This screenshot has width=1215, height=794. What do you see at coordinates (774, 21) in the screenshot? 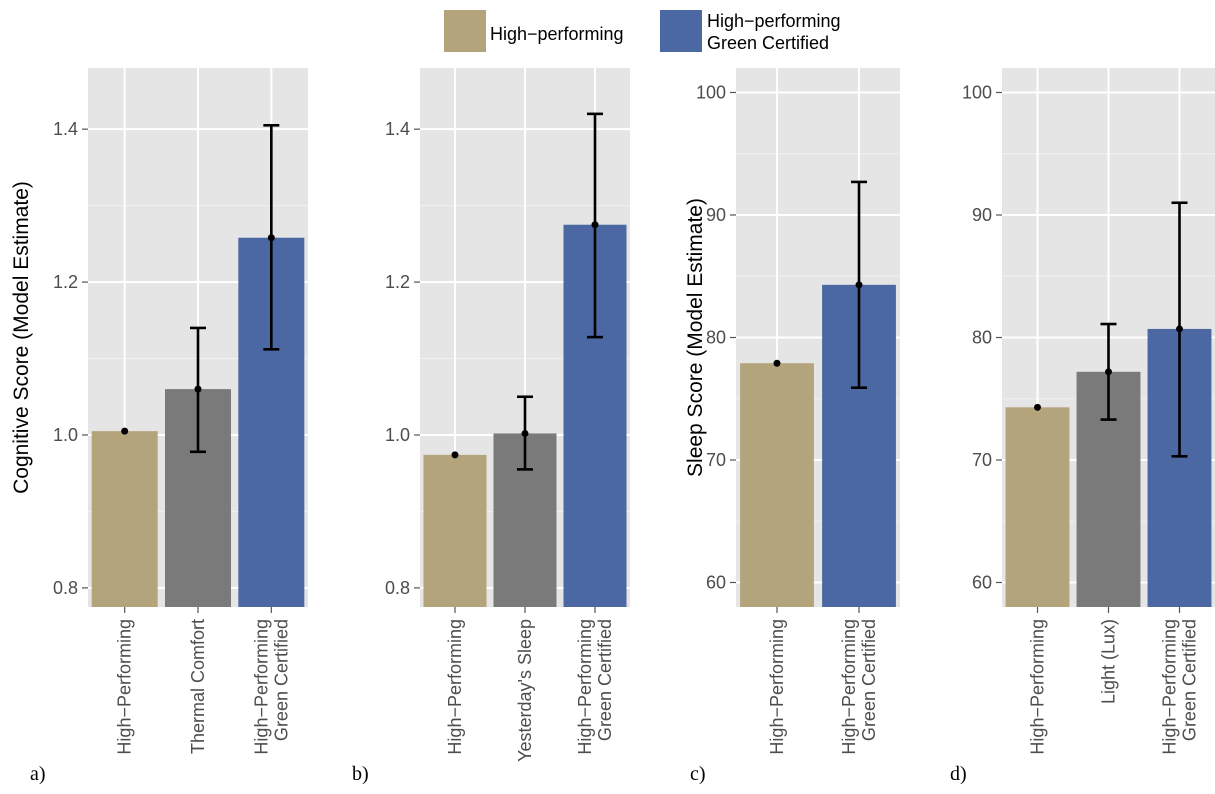
I see `legend-label-green-certified-line-1: High−performing` at bounding box center [774, 21].